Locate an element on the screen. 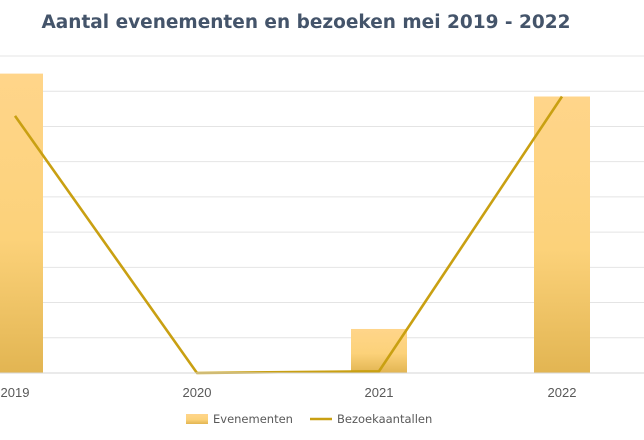 The image size is (644, 440). bar-2019 is located at coordinates (21, 223).